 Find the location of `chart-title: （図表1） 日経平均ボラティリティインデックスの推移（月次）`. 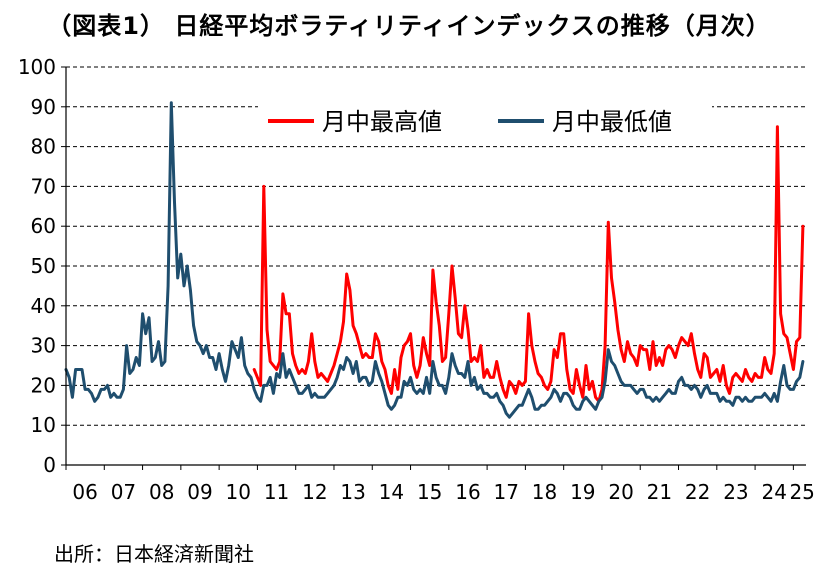

chart-title: （図表1） 日経平均ボラティリティインデックスの推移（月次） is located at coordinates (409, 26).